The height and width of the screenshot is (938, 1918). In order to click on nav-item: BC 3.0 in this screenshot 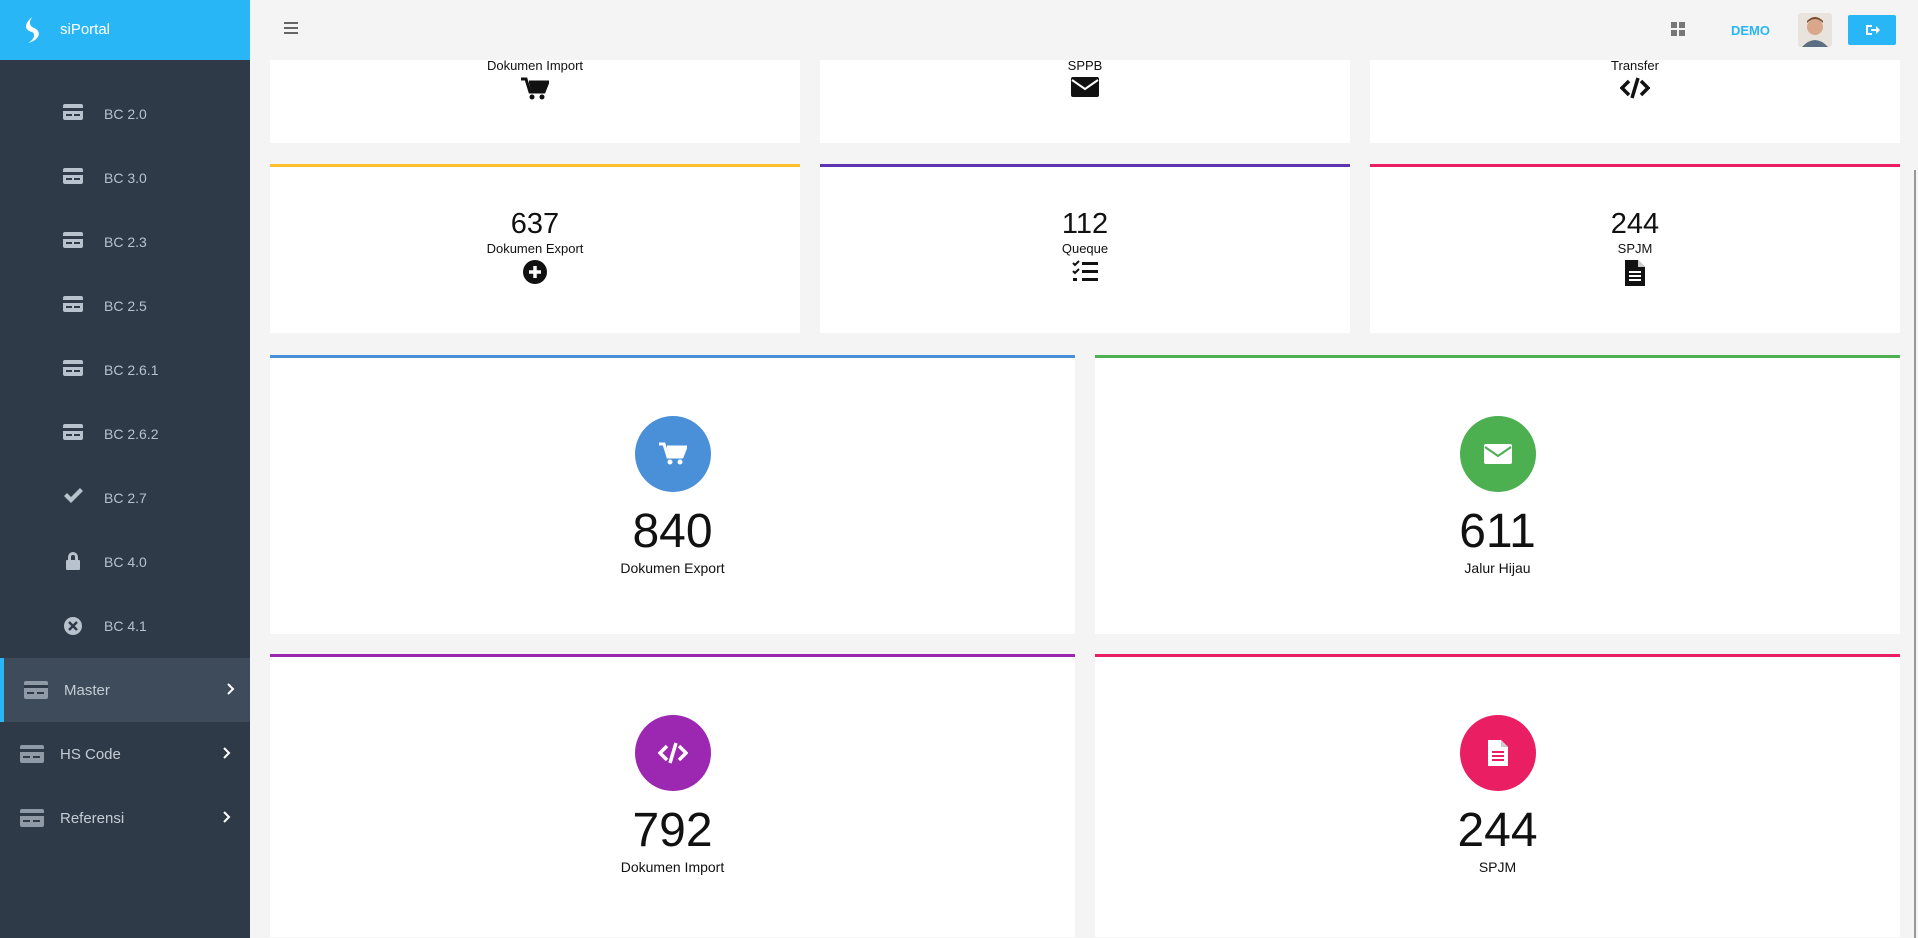, I will do `click(125, 178)`.